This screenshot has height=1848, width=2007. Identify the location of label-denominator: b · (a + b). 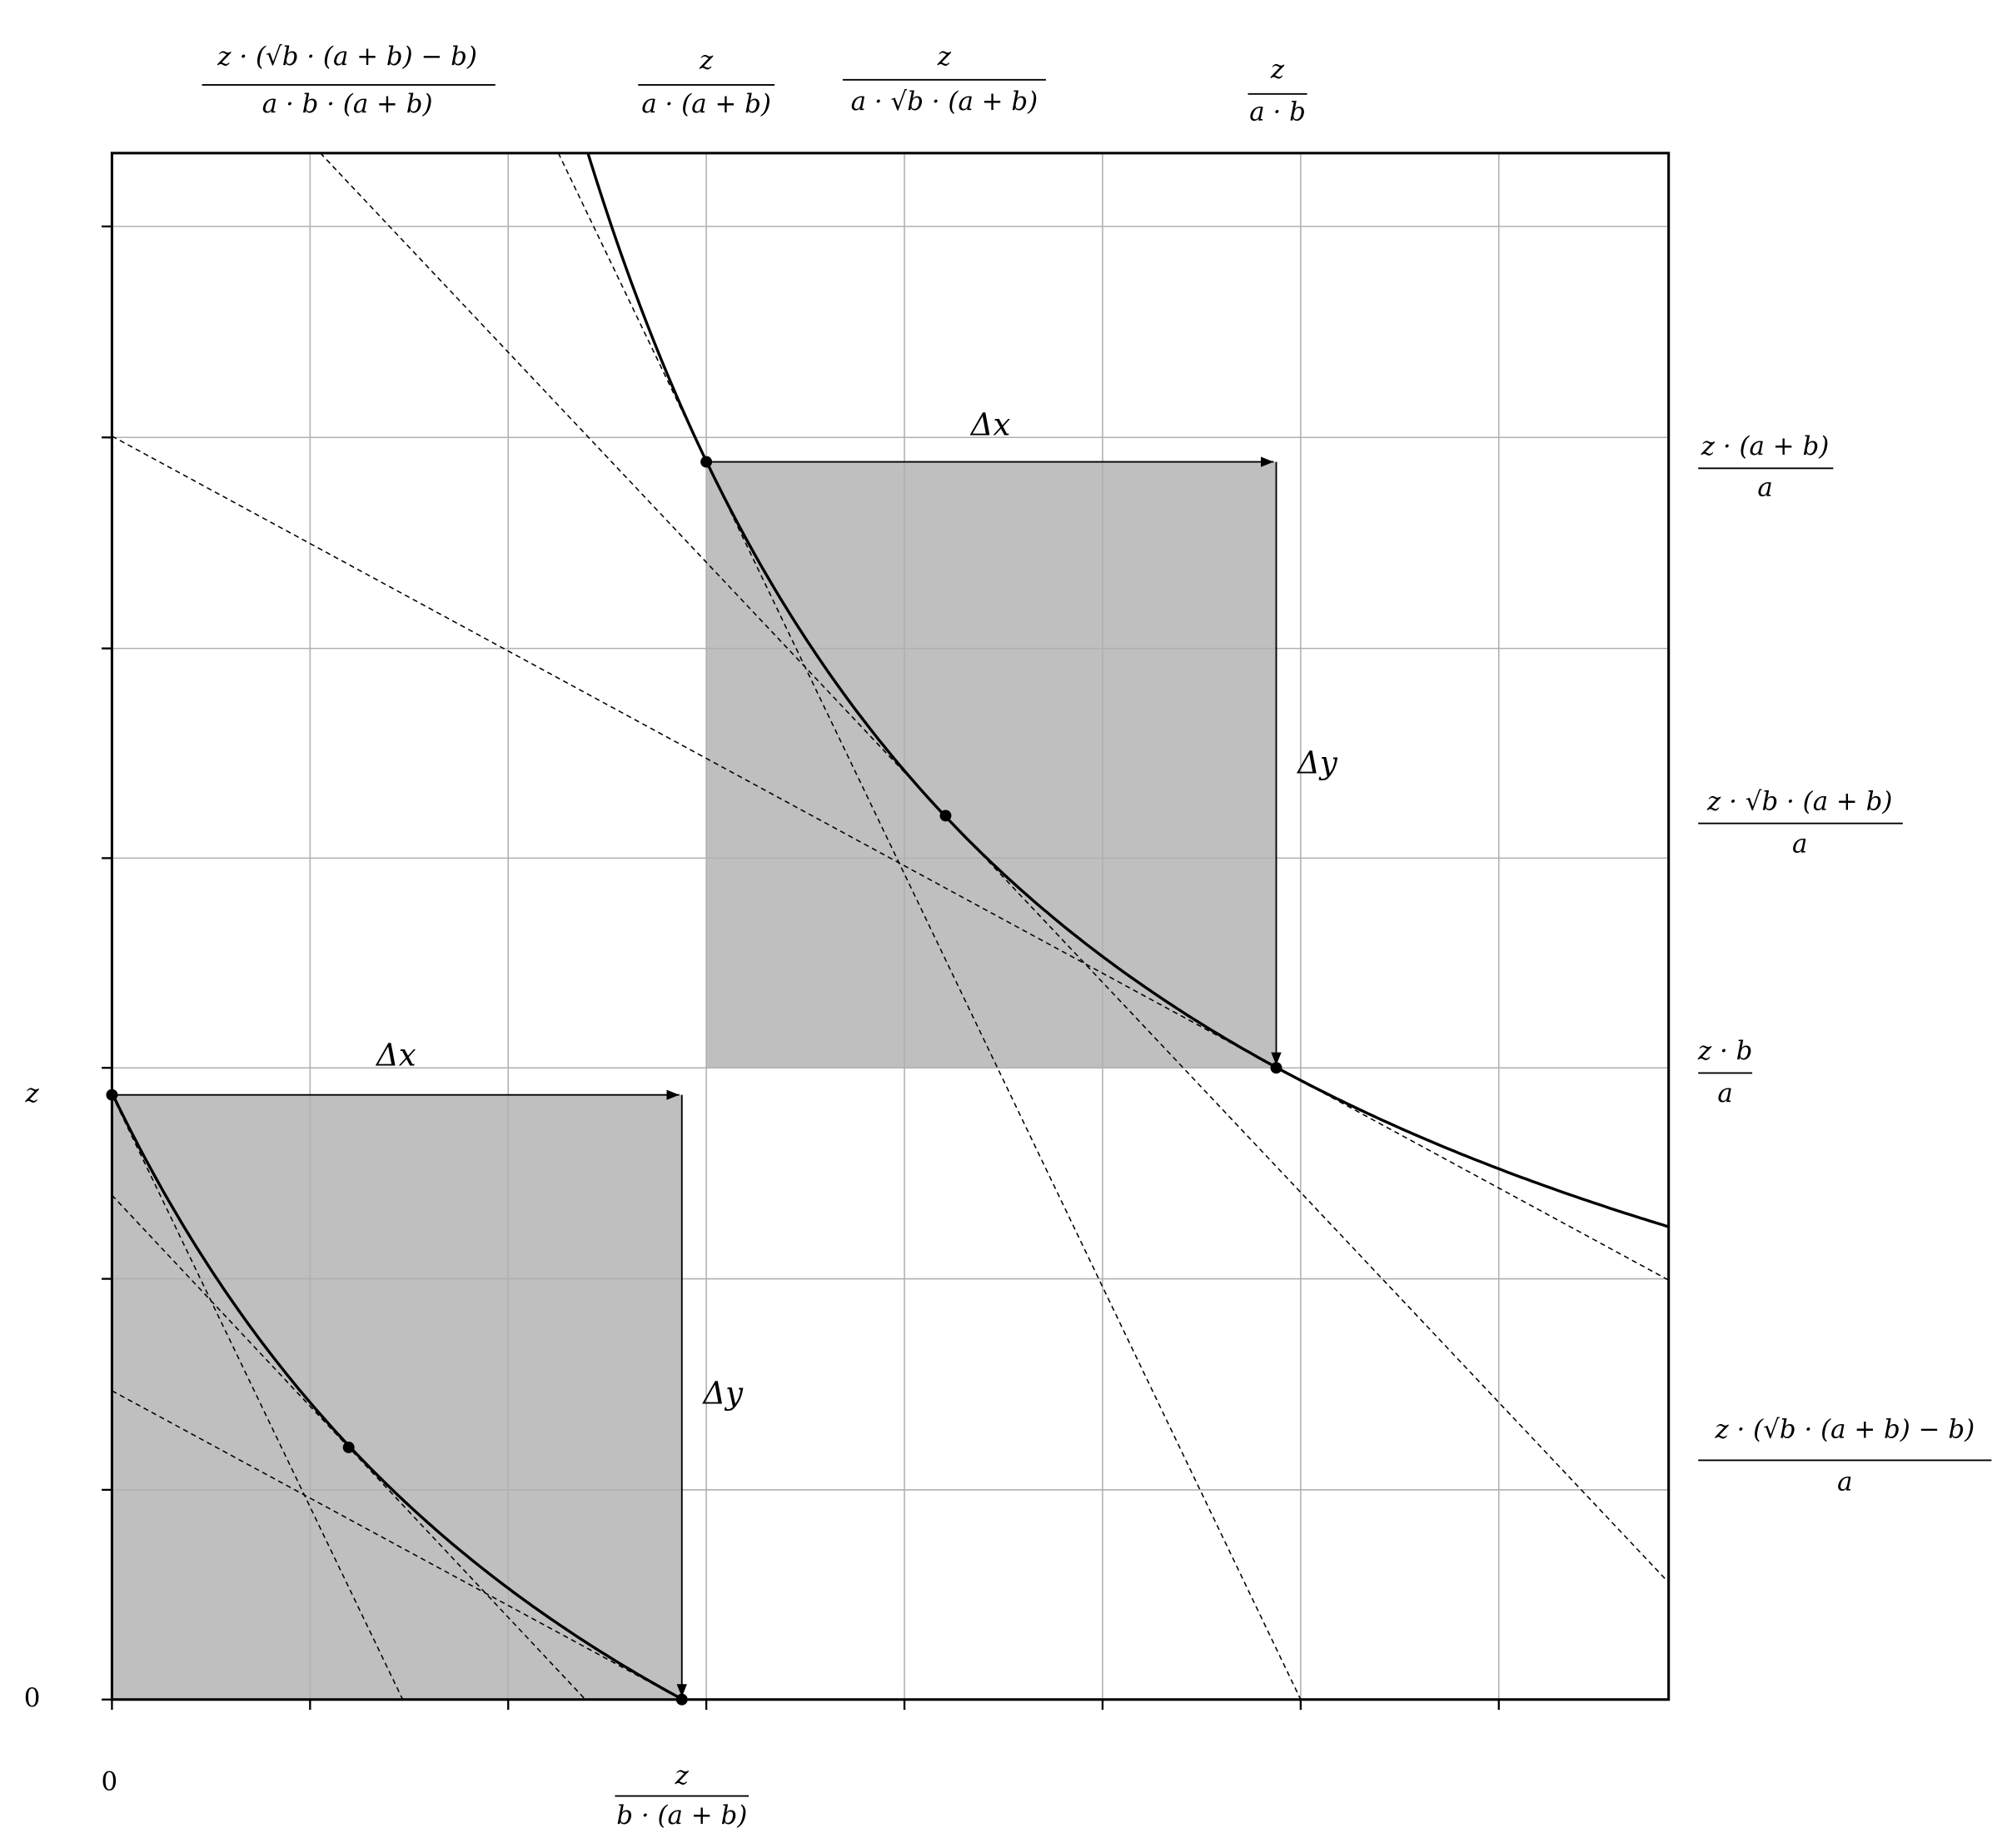
(682, 1816).